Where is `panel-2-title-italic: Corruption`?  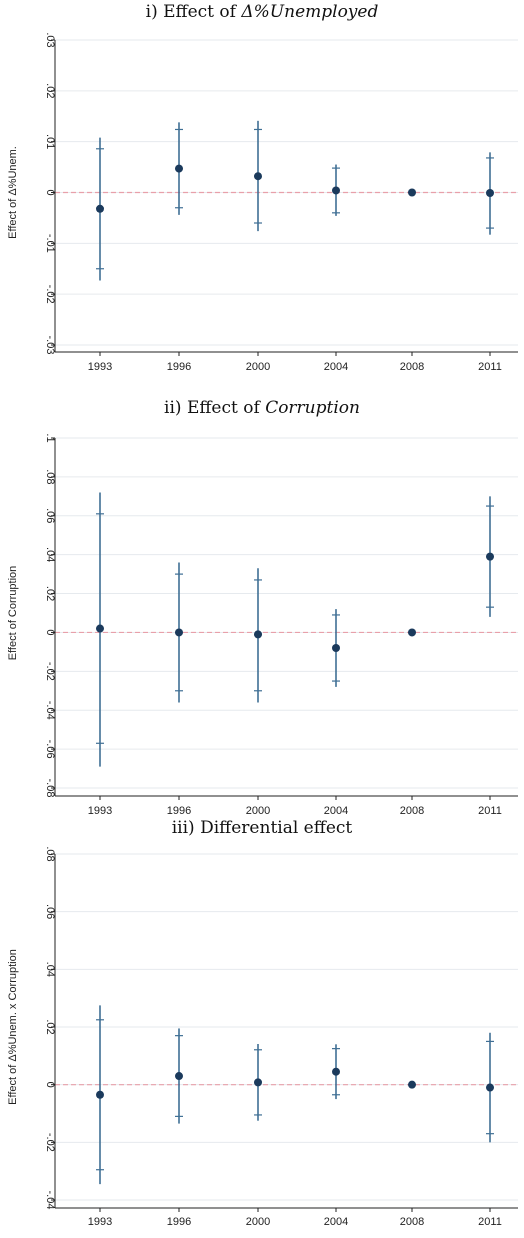 panel-2-title-italic: Corruption is located at coordinates (312, 408).